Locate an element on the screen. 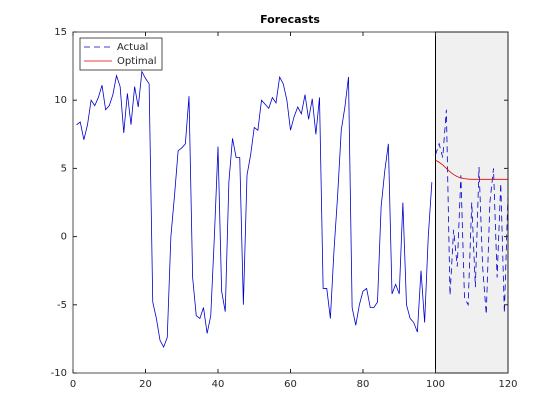 The height and width of the screenshot is (420, 560). y-tick-label: 0 is located at coordinates (64, 237).